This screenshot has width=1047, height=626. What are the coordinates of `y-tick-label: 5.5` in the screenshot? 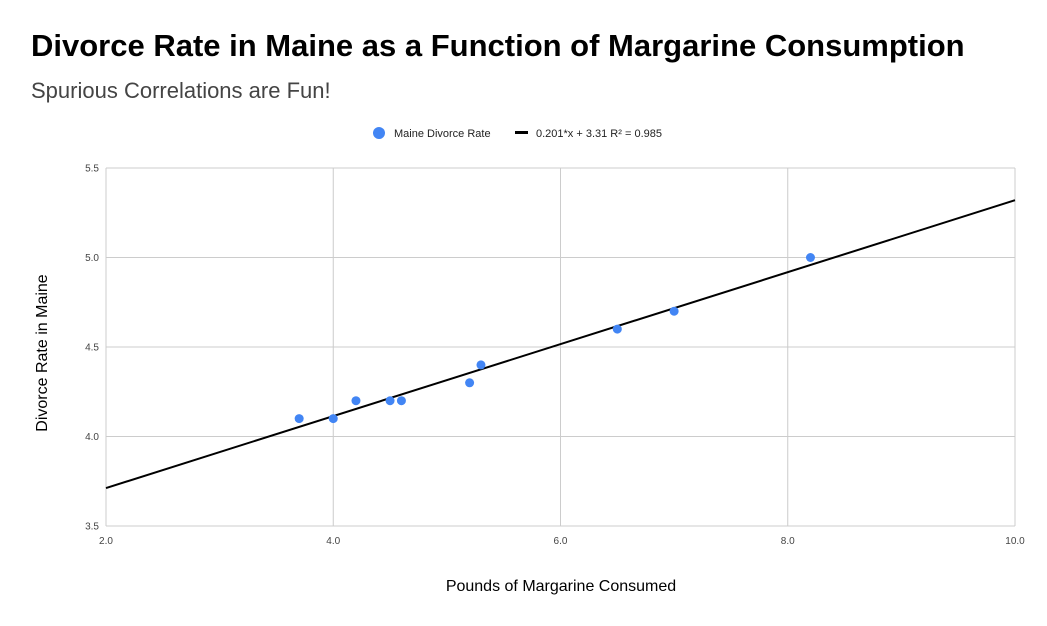 It's located at (92, 169).